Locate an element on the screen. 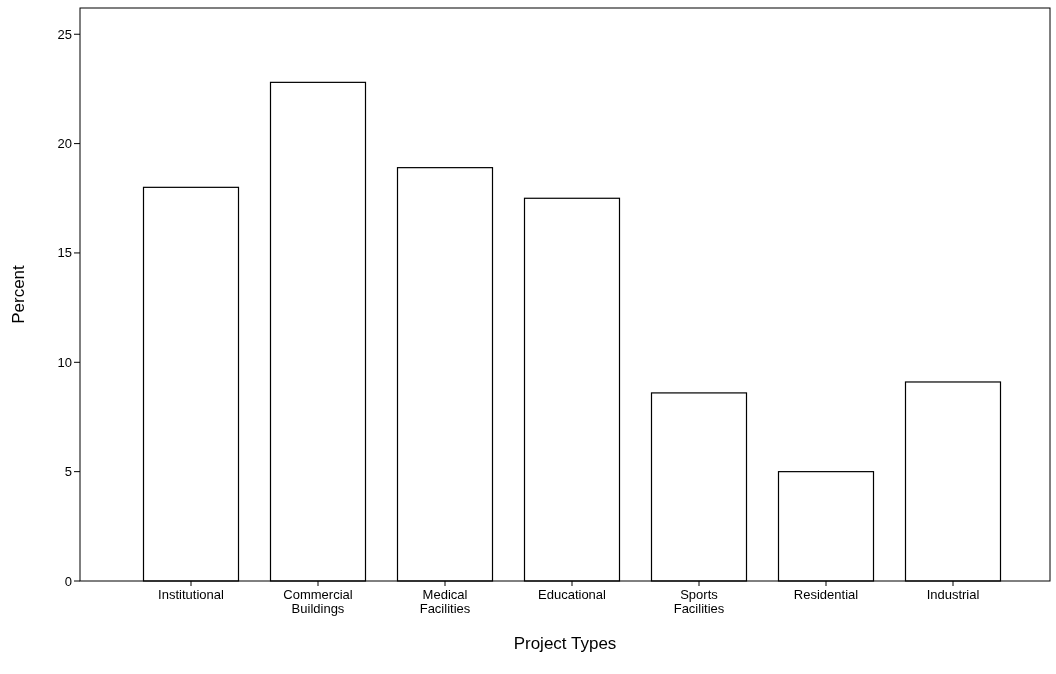 The height and width of the screenshot is (674, 1056). x-tick-label: Institutional is located at coordinates (191, 594).